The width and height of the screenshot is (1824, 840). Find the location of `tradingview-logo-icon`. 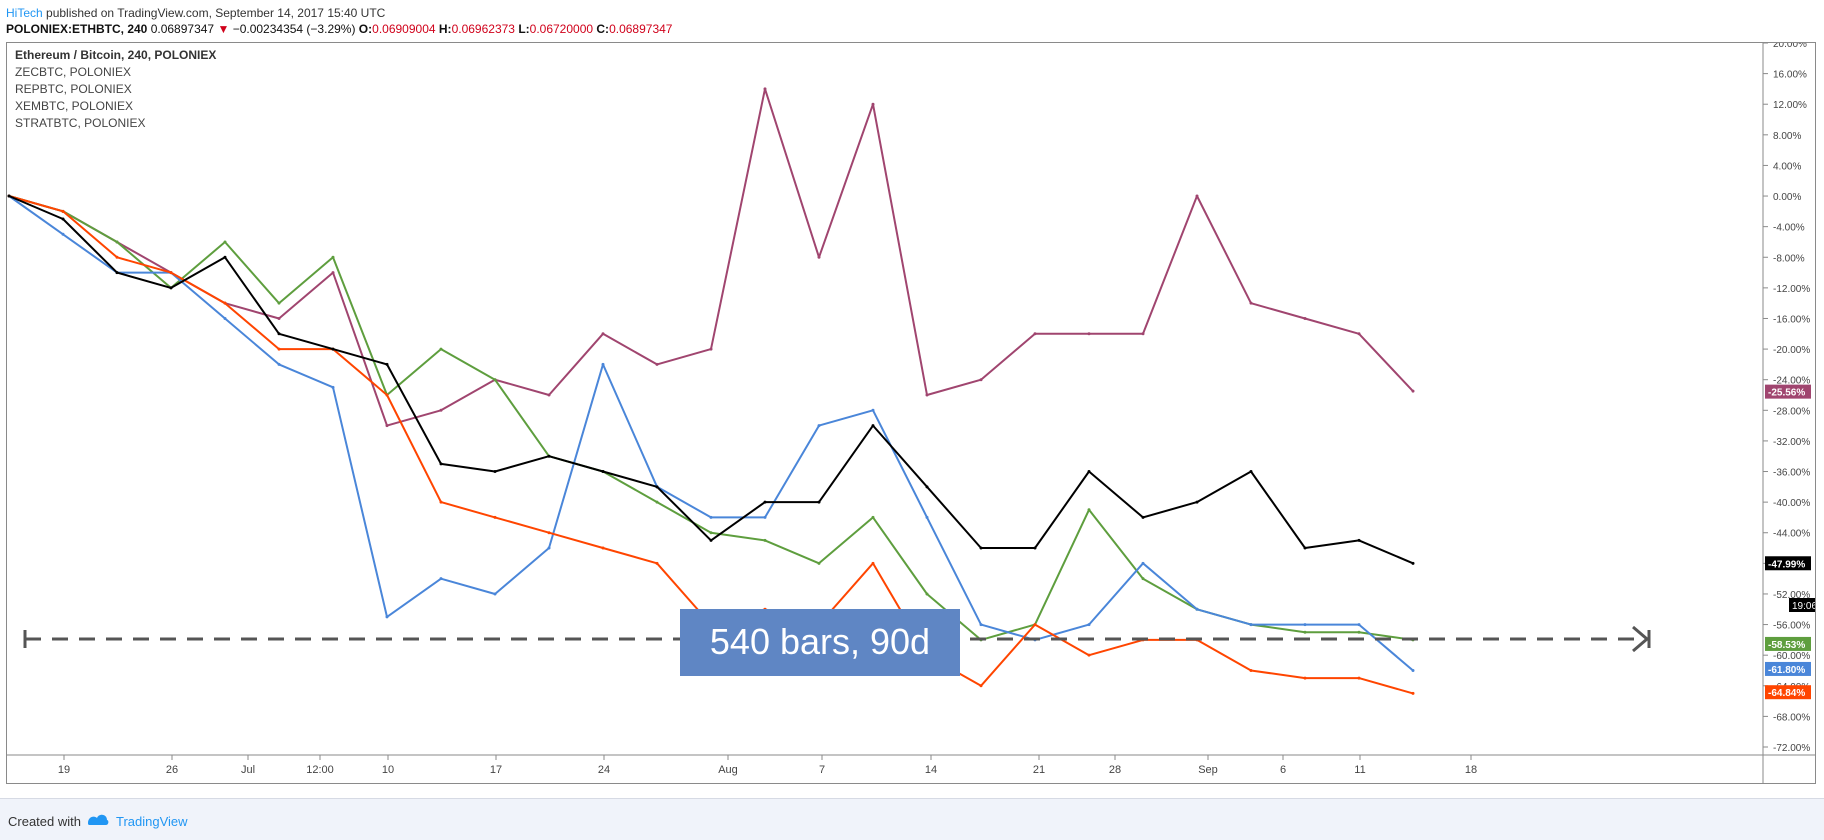

tradingview-logo-icon is located at coordinates (98, 821).